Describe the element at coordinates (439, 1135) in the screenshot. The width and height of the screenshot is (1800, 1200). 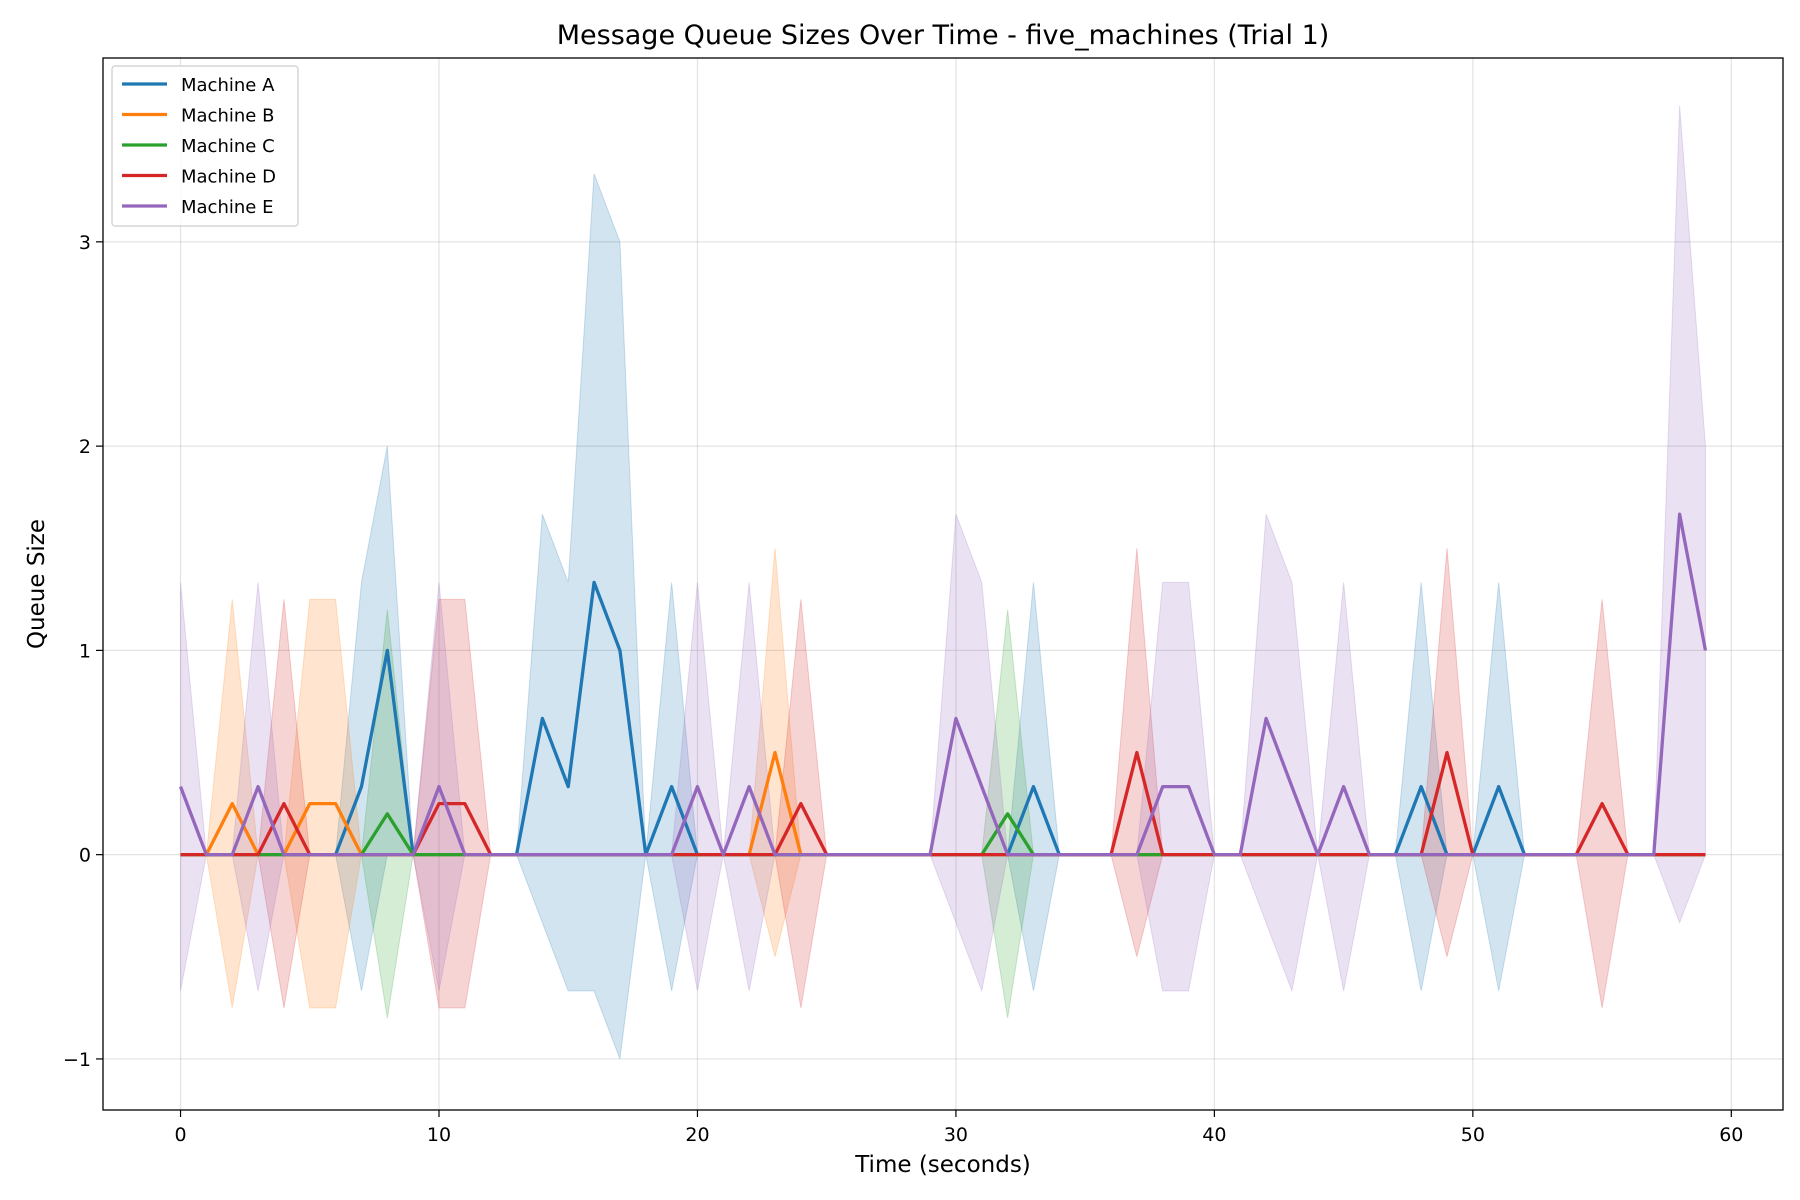
I see `x-tick-label: 10` at that location.